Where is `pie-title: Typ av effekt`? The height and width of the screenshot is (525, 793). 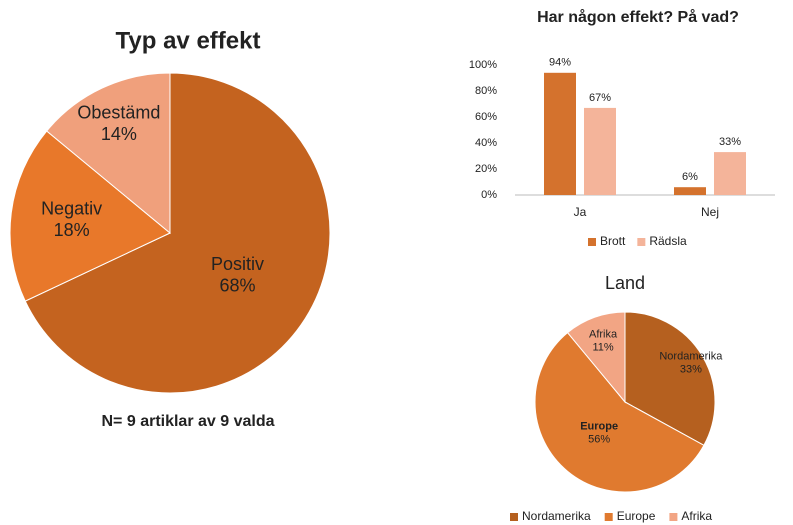 pie-title: Typ av effekt is located at coordinates (188, 40).